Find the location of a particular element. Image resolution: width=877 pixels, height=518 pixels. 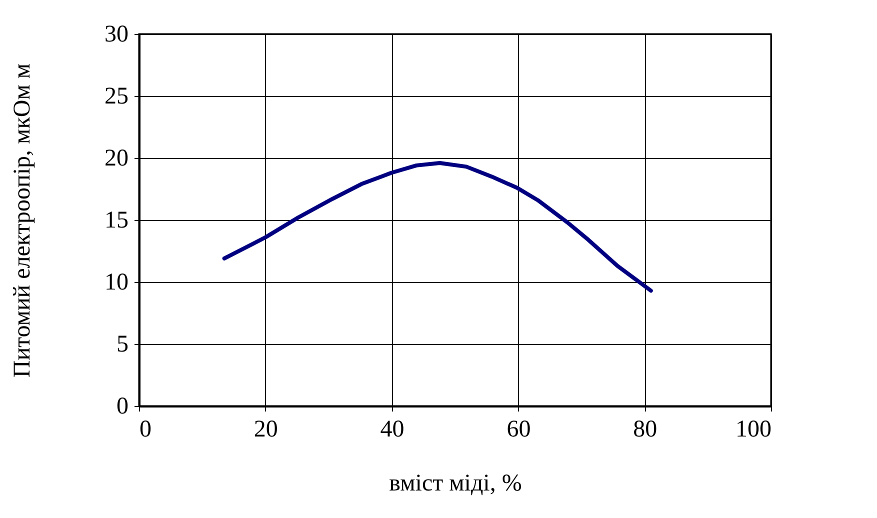

x-tick-label: 40 is located at coordinates (392, 429).